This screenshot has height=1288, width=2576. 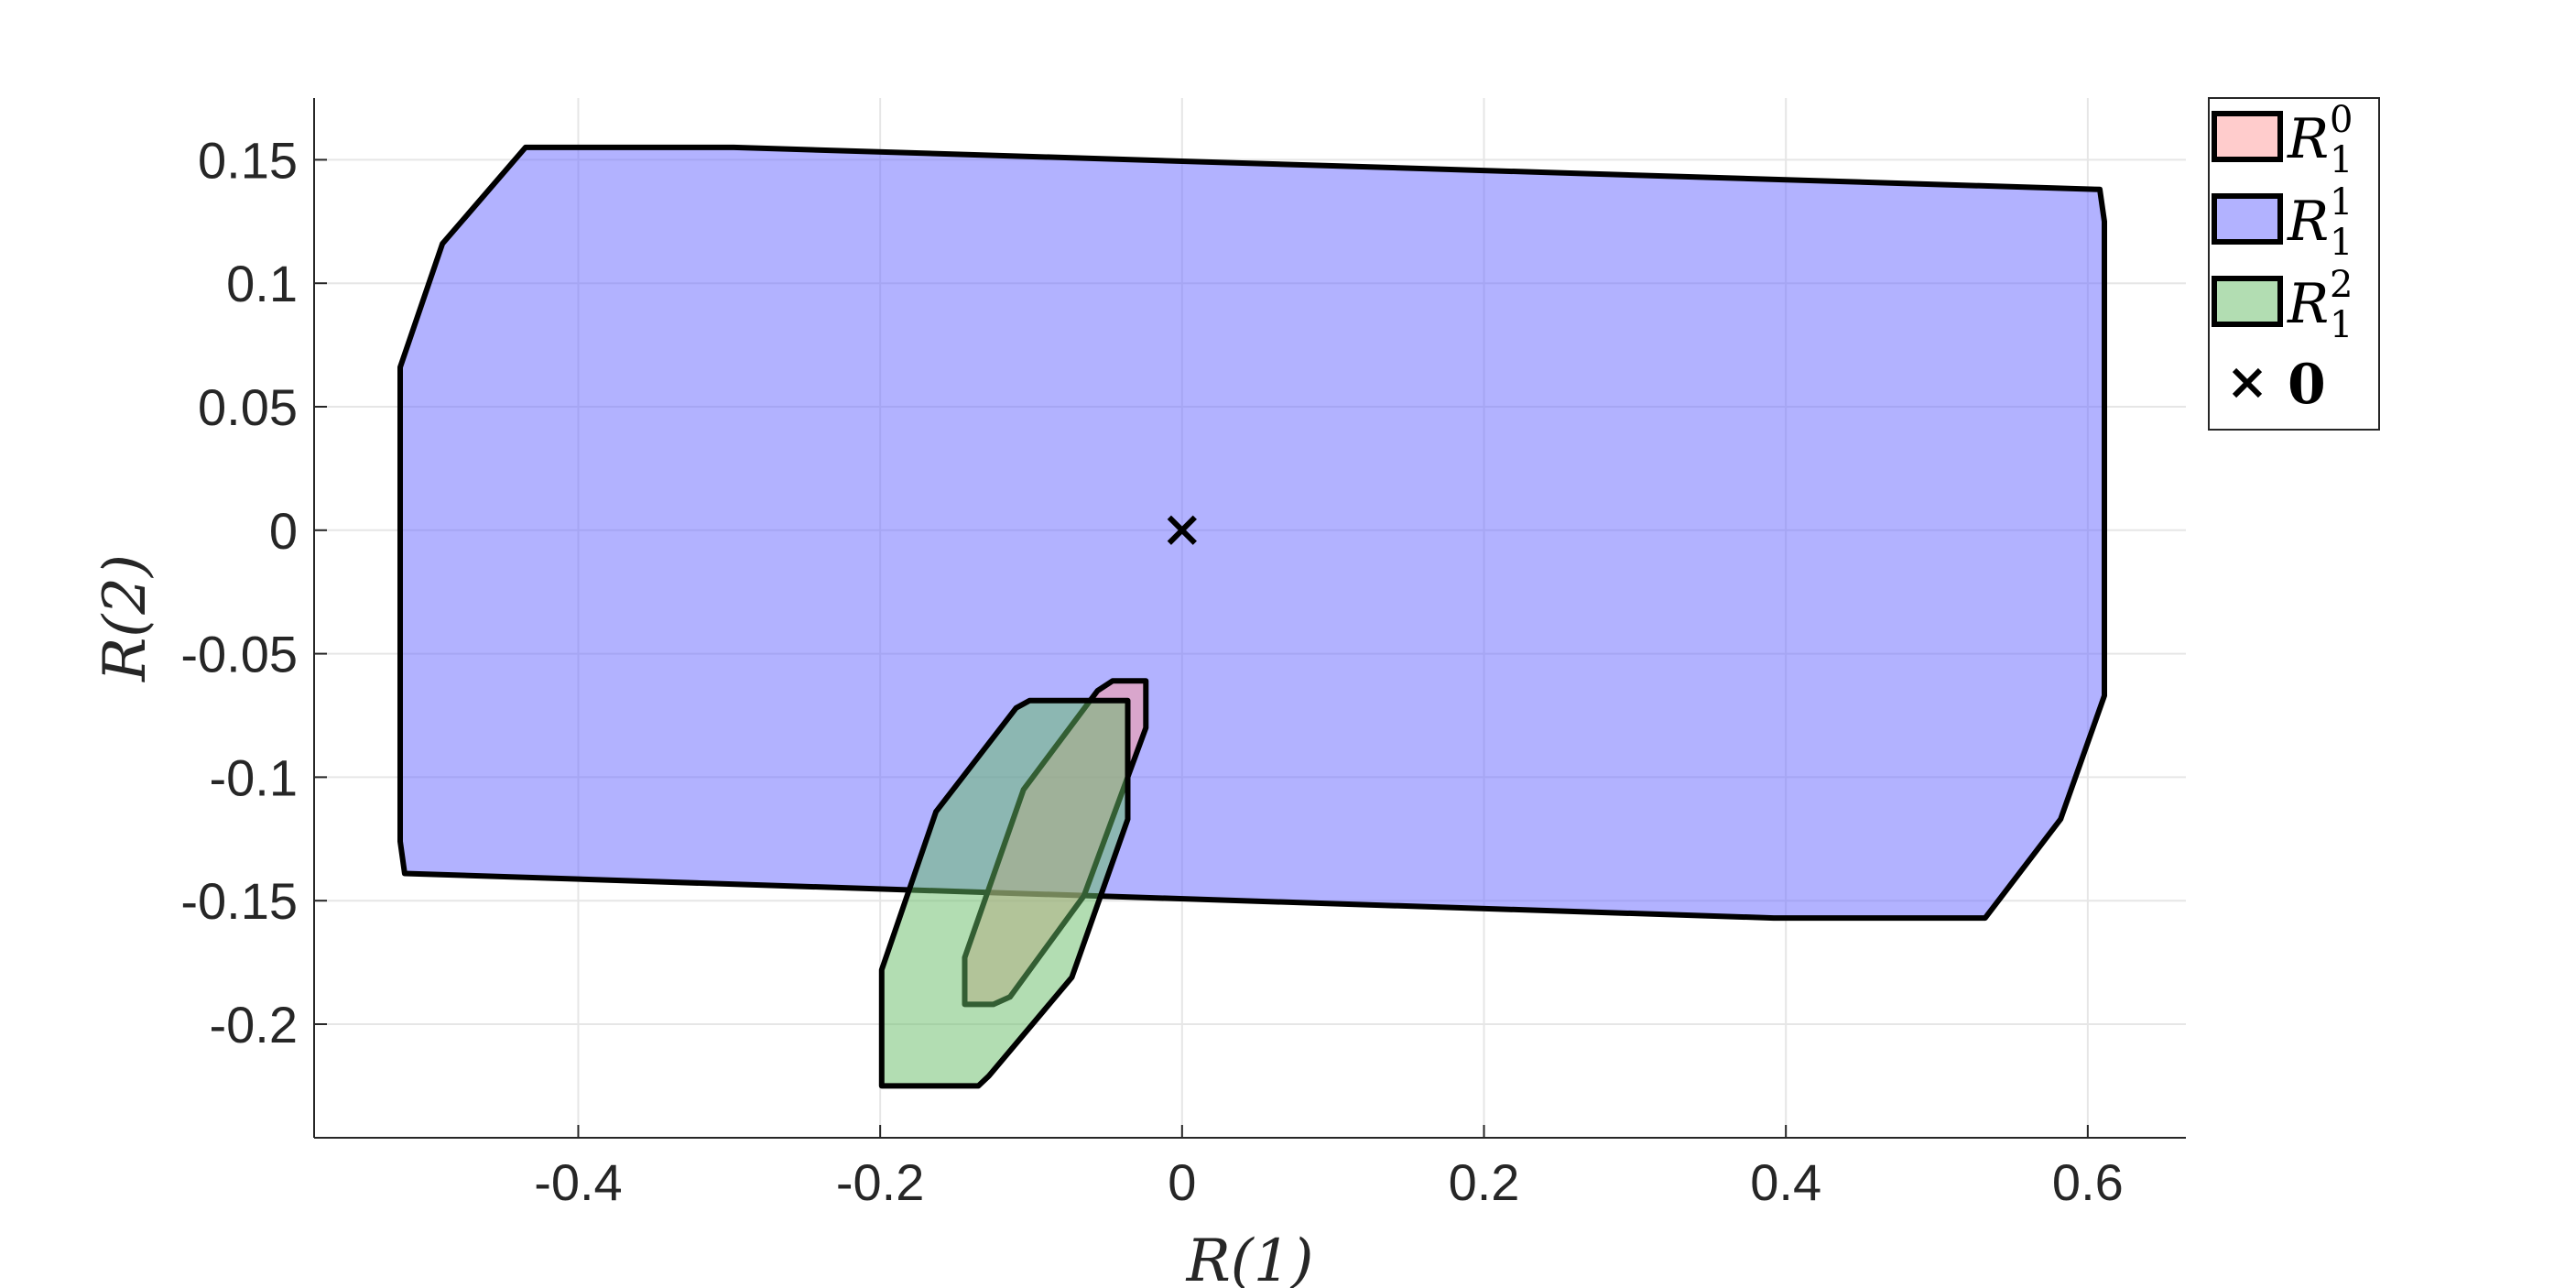 What do you see at coordinates (2294, 264) in the screenshot?
I see `legend: R 01R 11R 210` at bounding box center [2294, 264].